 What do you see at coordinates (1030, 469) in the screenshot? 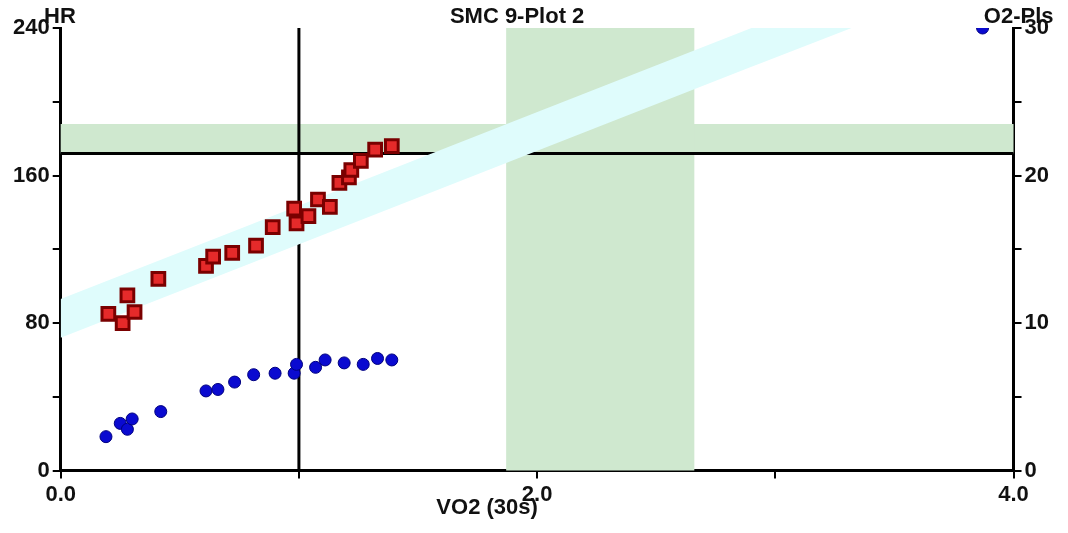
I see `y2-tick-label: 0` at bounding box center [1030, 469].